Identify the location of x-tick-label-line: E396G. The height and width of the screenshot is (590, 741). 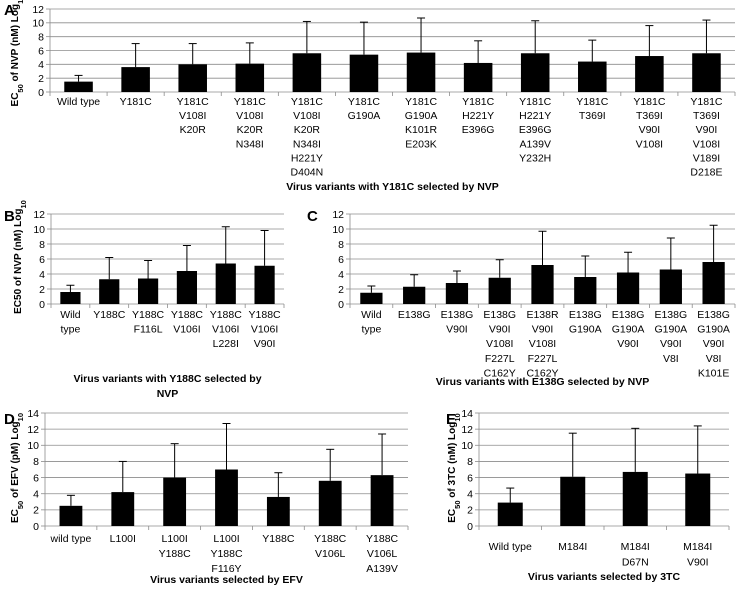
(535, 130).